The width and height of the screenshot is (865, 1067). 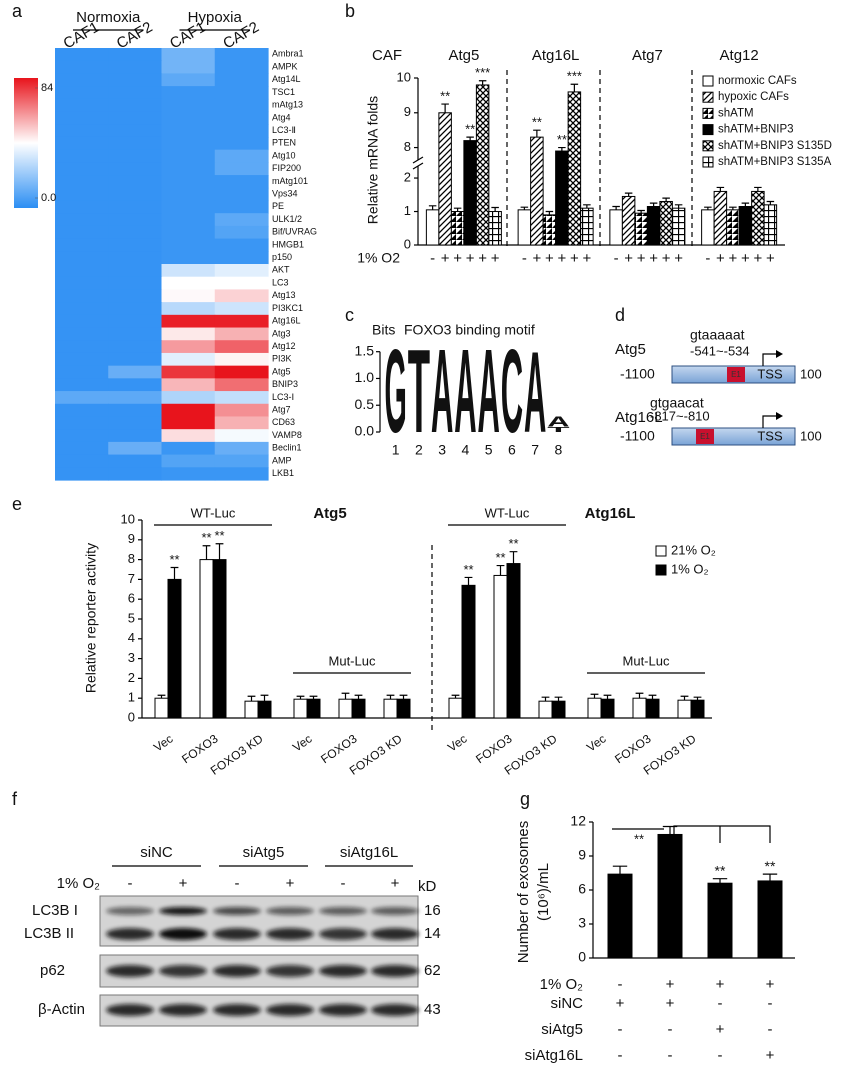 I want to click on row-label: ULK1/2, so click(x=287, y=219).